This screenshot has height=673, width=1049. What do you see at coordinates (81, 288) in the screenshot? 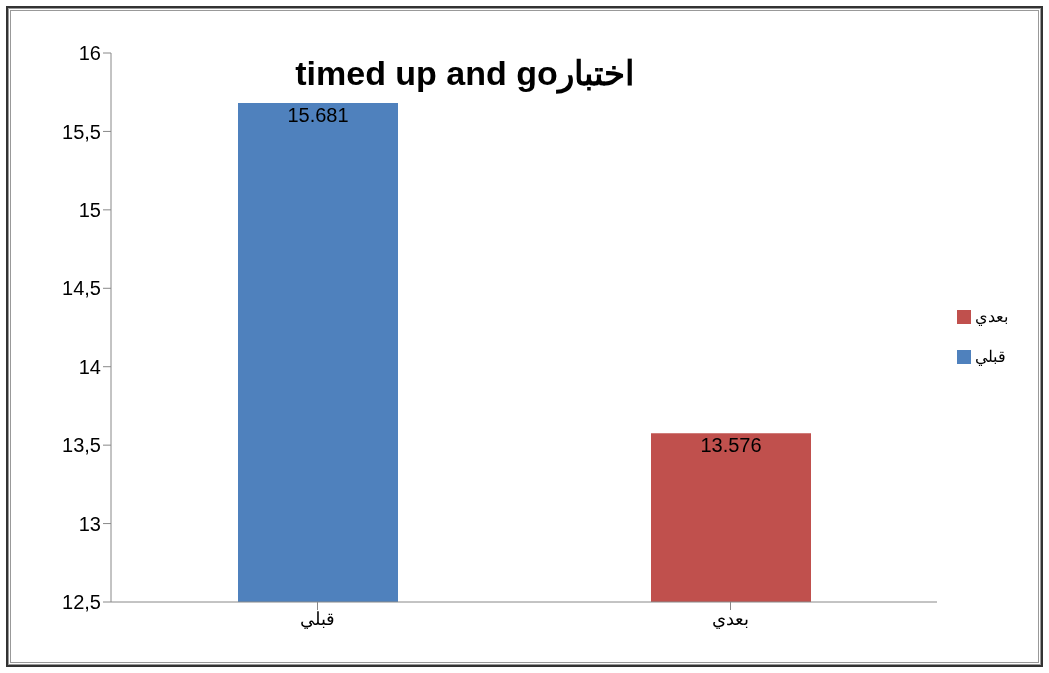
I see `y-tick-label: 14,5` at bounding box center [81, 288].